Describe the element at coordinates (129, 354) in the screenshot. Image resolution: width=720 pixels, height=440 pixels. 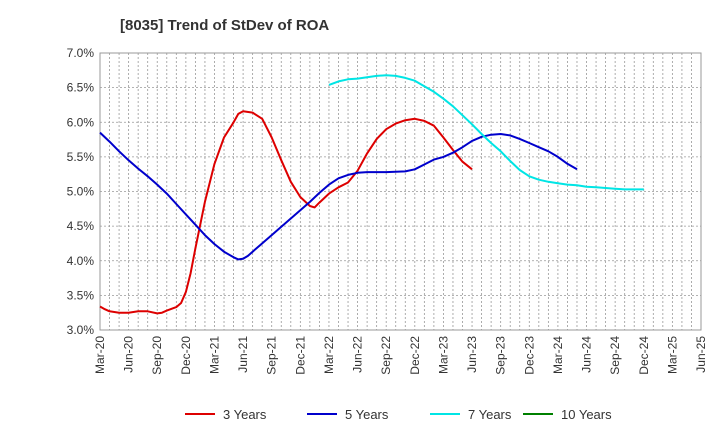
I see `x-tick-label: Jun-20` at that location.